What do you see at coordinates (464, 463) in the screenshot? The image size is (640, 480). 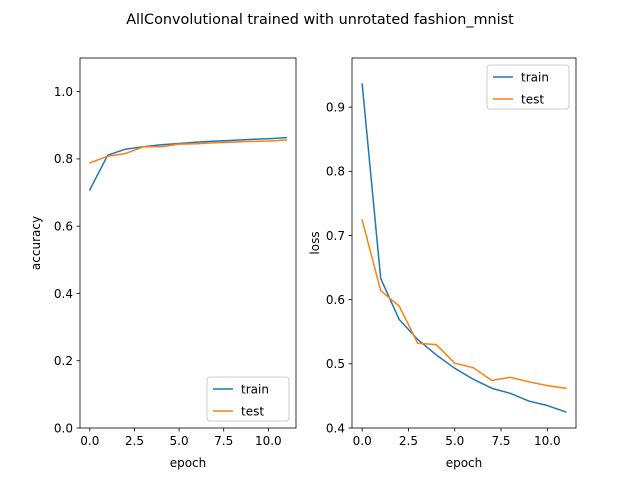 I see `loss-x-axis-label: epoch` at bounding box center [464, 463].